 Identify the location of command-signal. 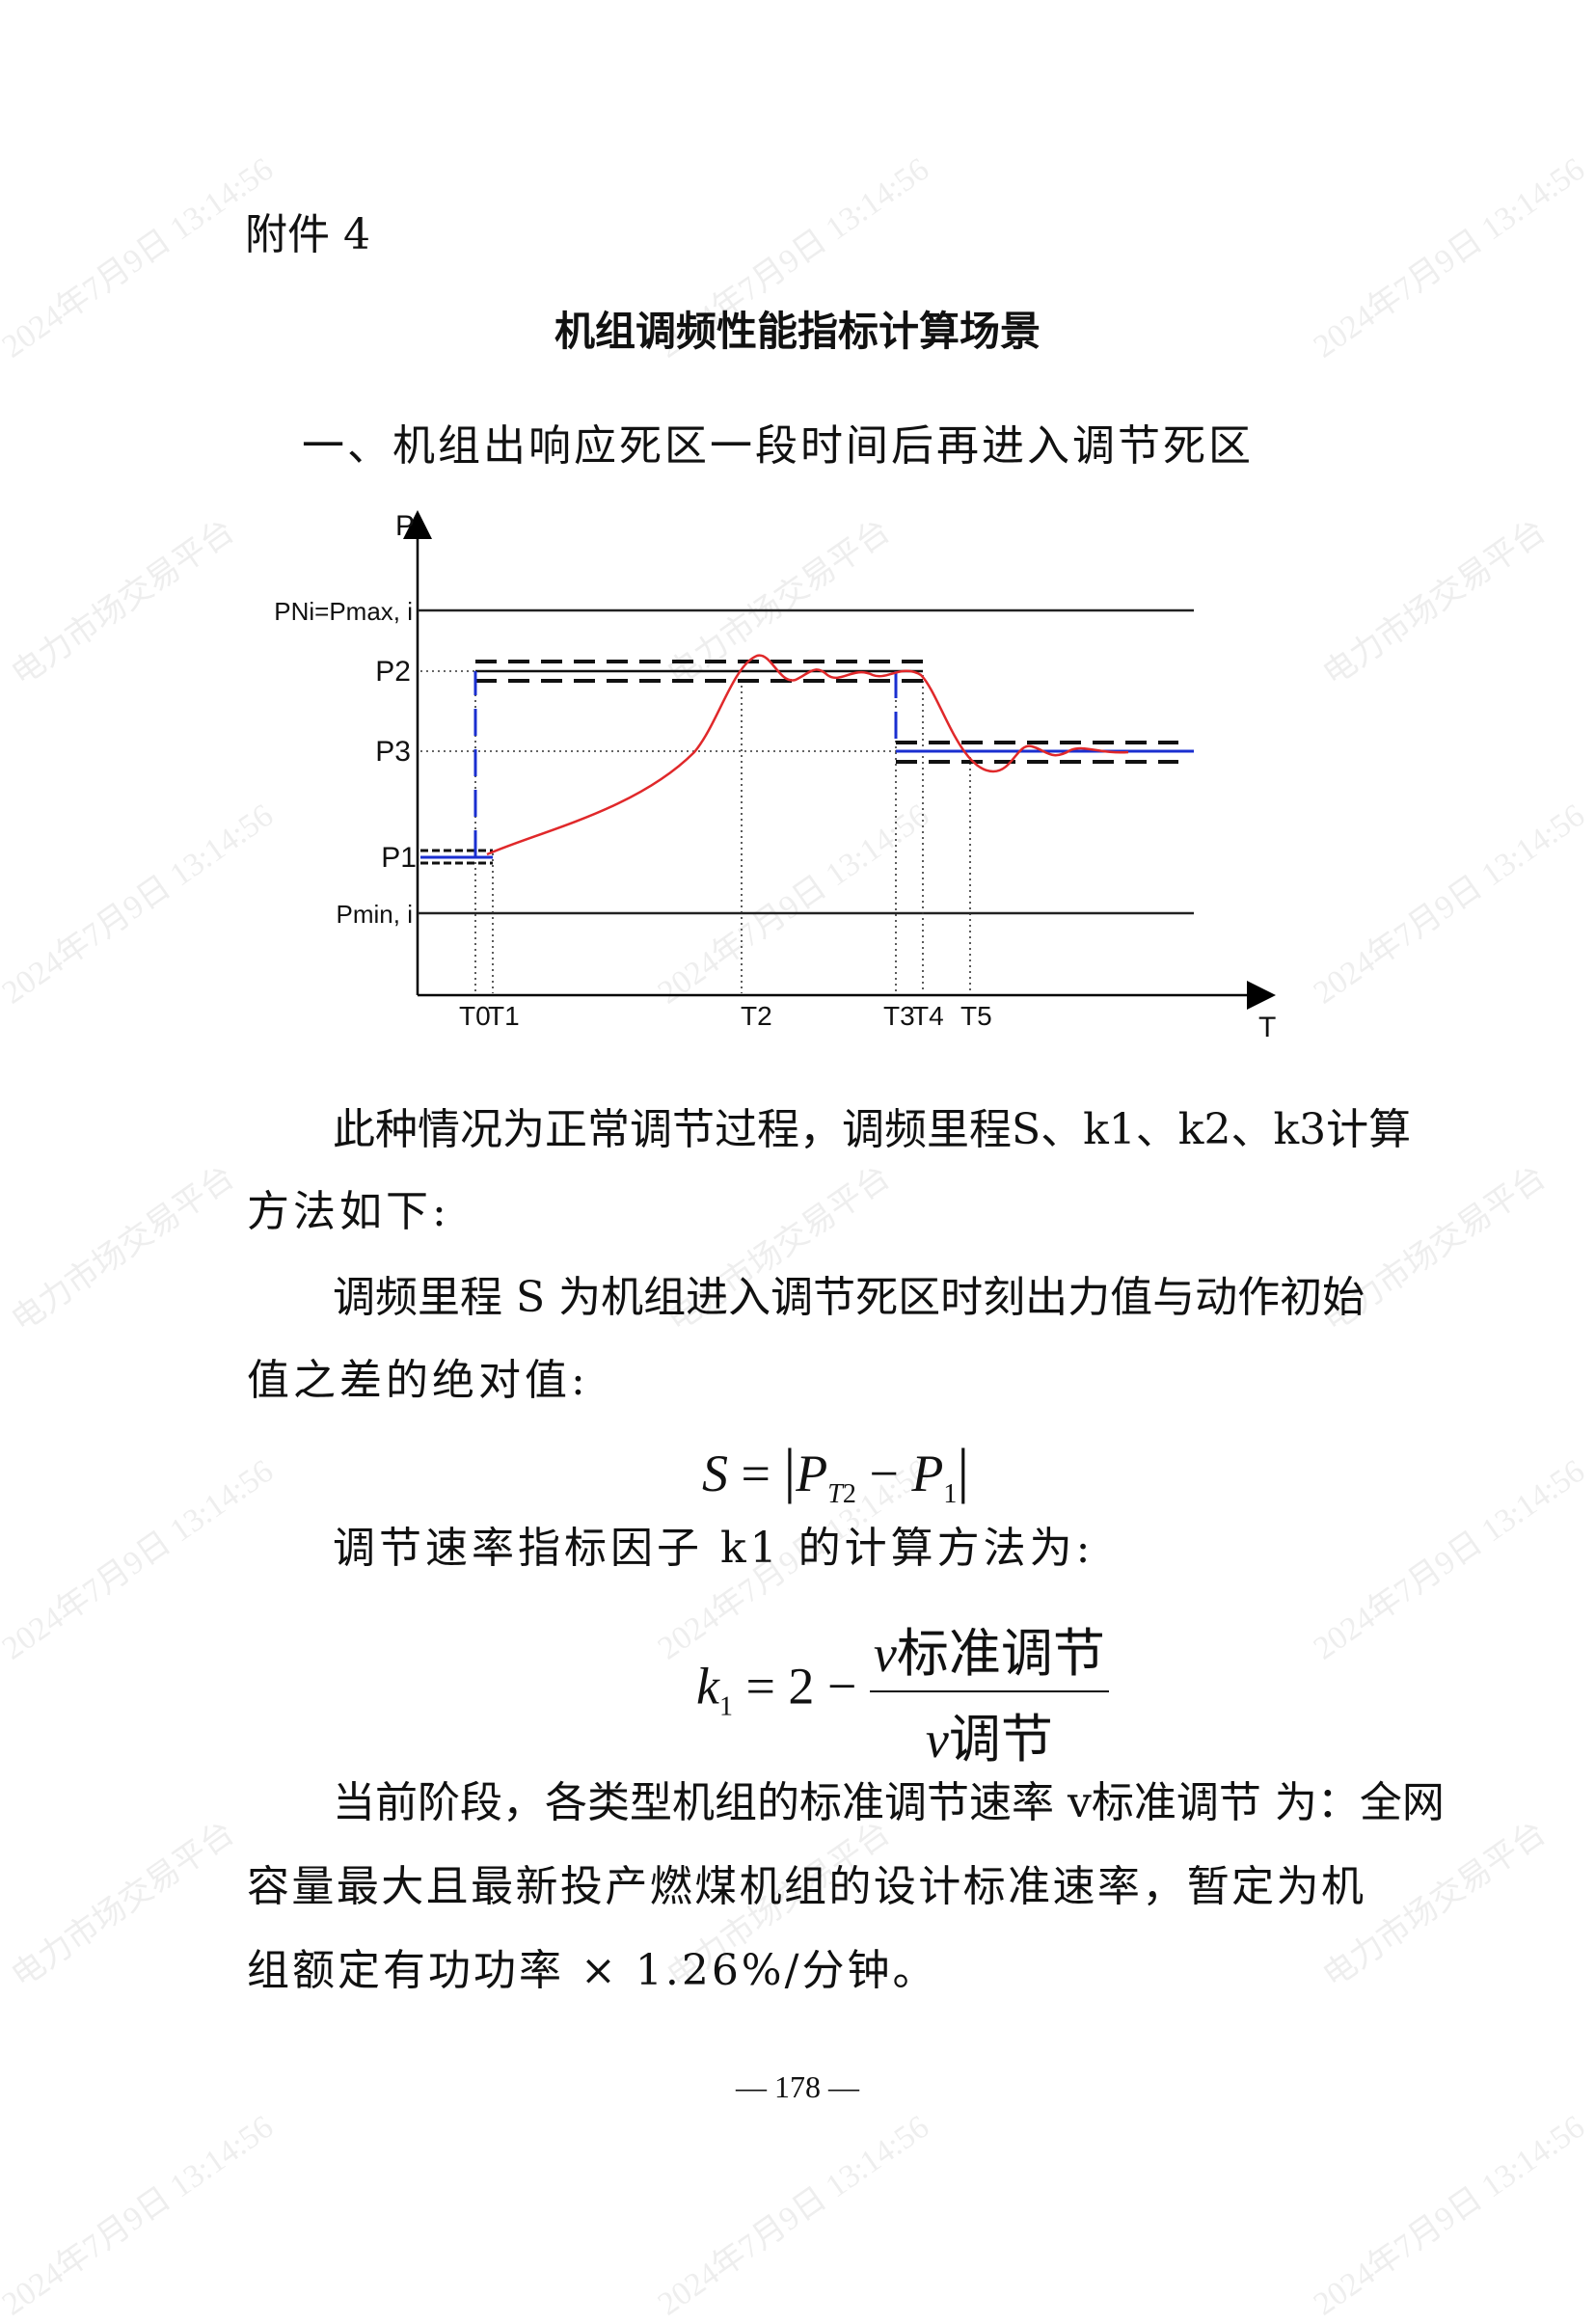
(807, 765).